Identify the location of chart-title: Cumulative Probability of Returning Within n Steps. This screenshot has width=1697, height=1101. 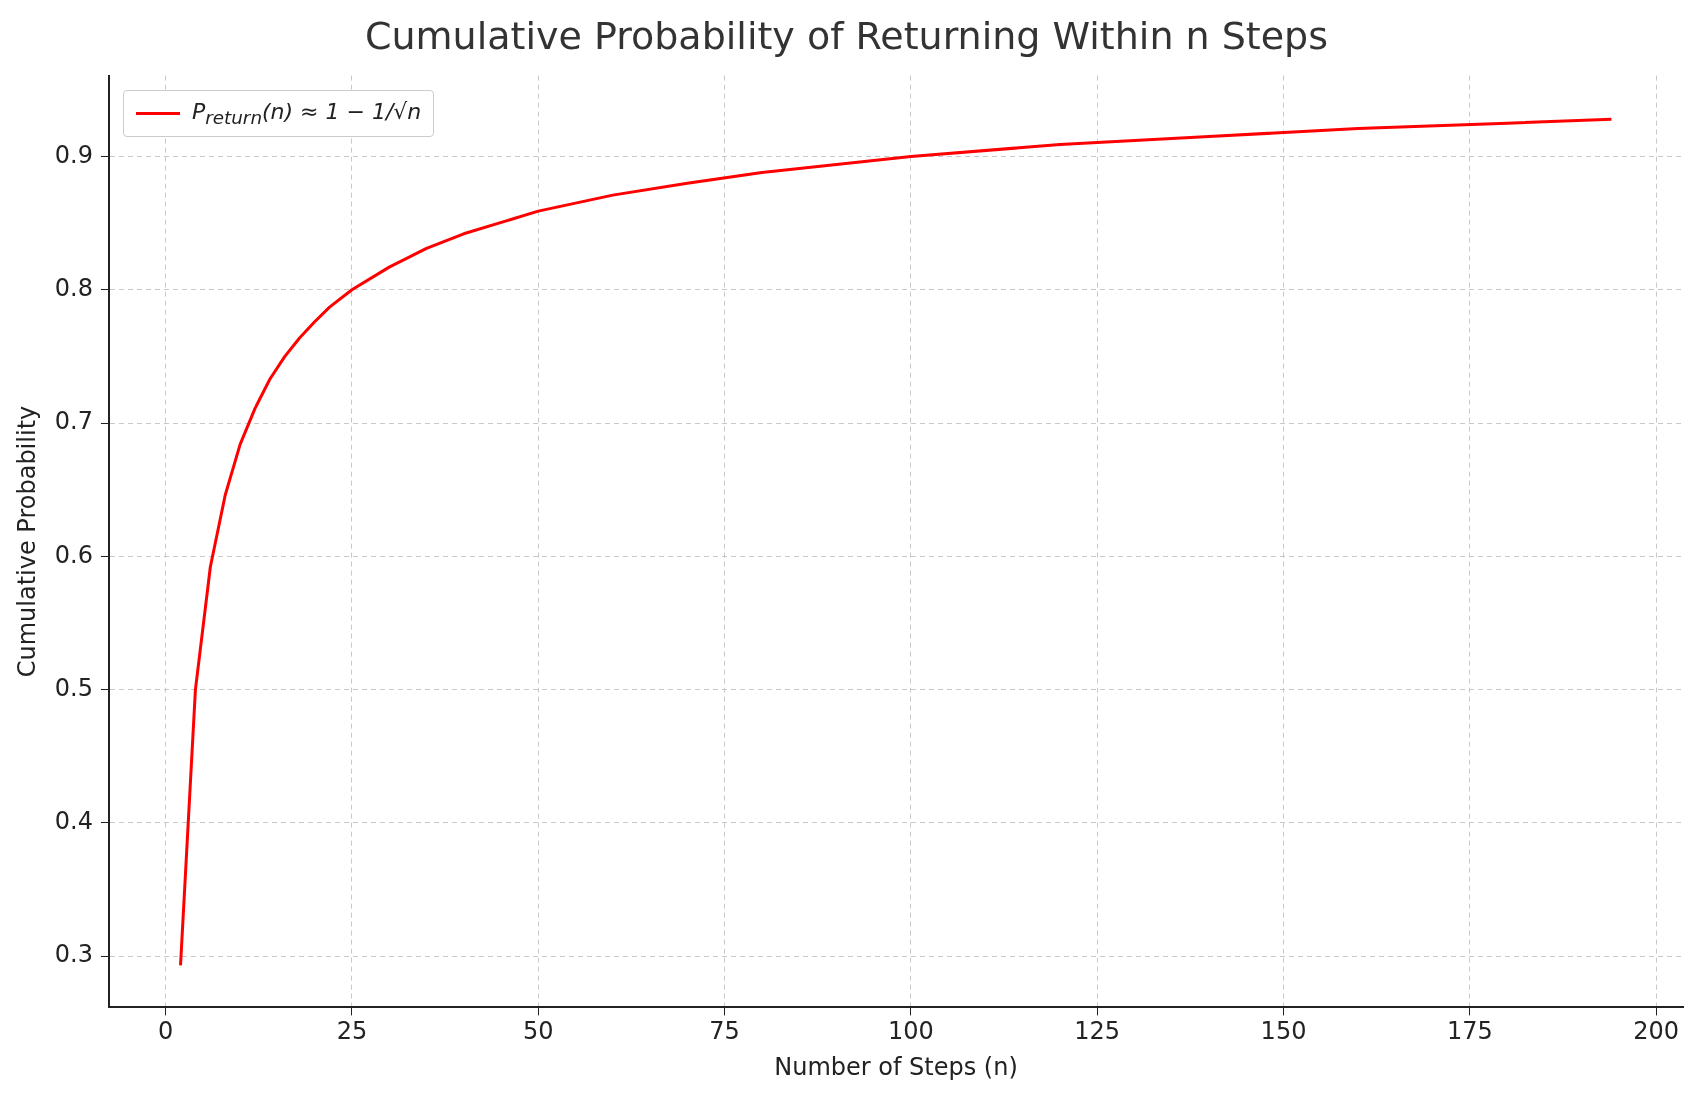
(846, 35).